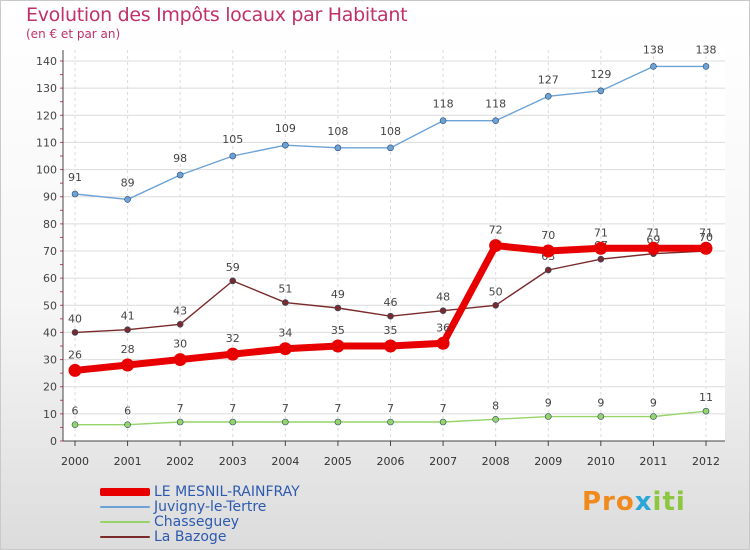  What do you see at coordinates (50, 360) in the screenshot?
I see `y-tick-label: 30` at bounding box center [50, 360].